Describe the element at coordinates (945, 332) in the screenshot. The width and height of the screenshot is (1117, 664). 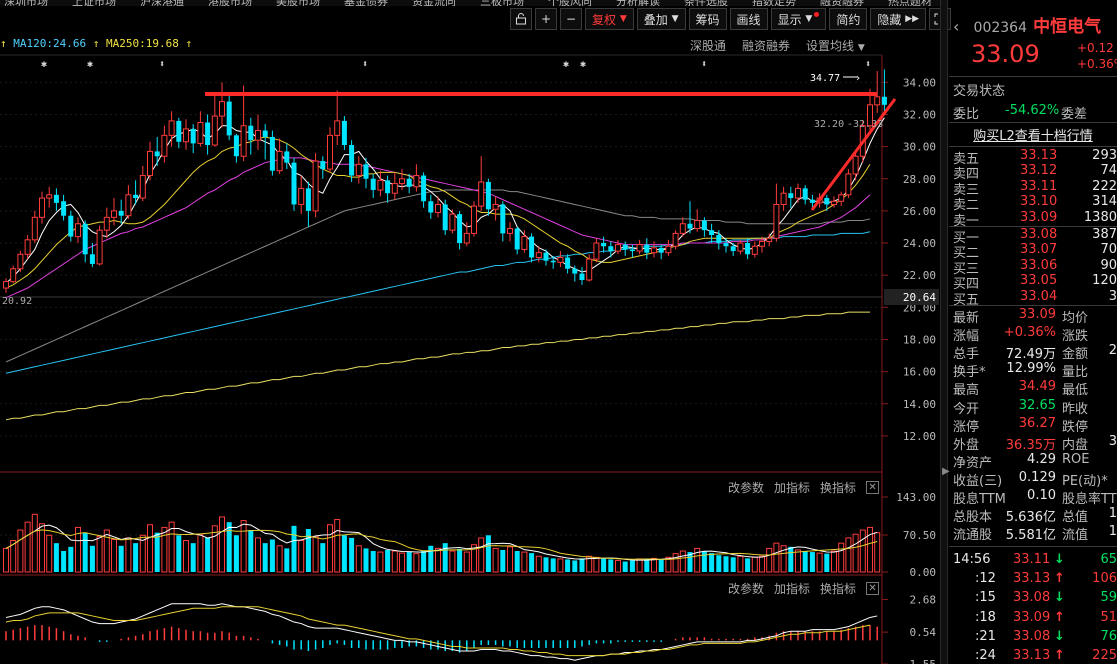
I see `panel-splitter: ▶` at that location.